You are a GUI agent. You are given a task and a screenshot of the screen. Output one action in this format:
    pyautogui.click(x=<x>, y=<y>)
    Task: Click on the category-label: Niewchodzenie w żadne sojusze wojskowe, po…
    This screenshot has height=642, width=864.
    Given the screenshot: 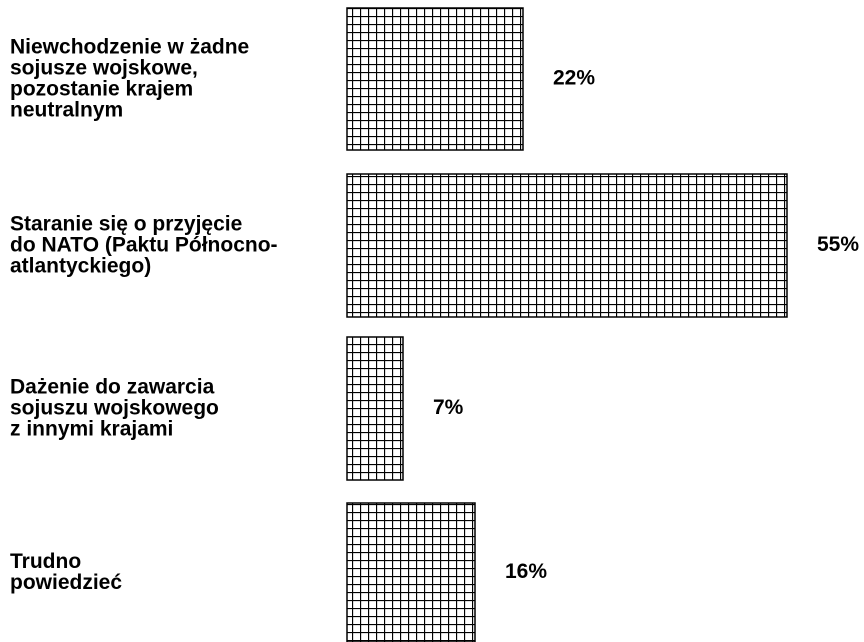 What is the action you would take?
    pyautogui.click(x=129, y=78)
    